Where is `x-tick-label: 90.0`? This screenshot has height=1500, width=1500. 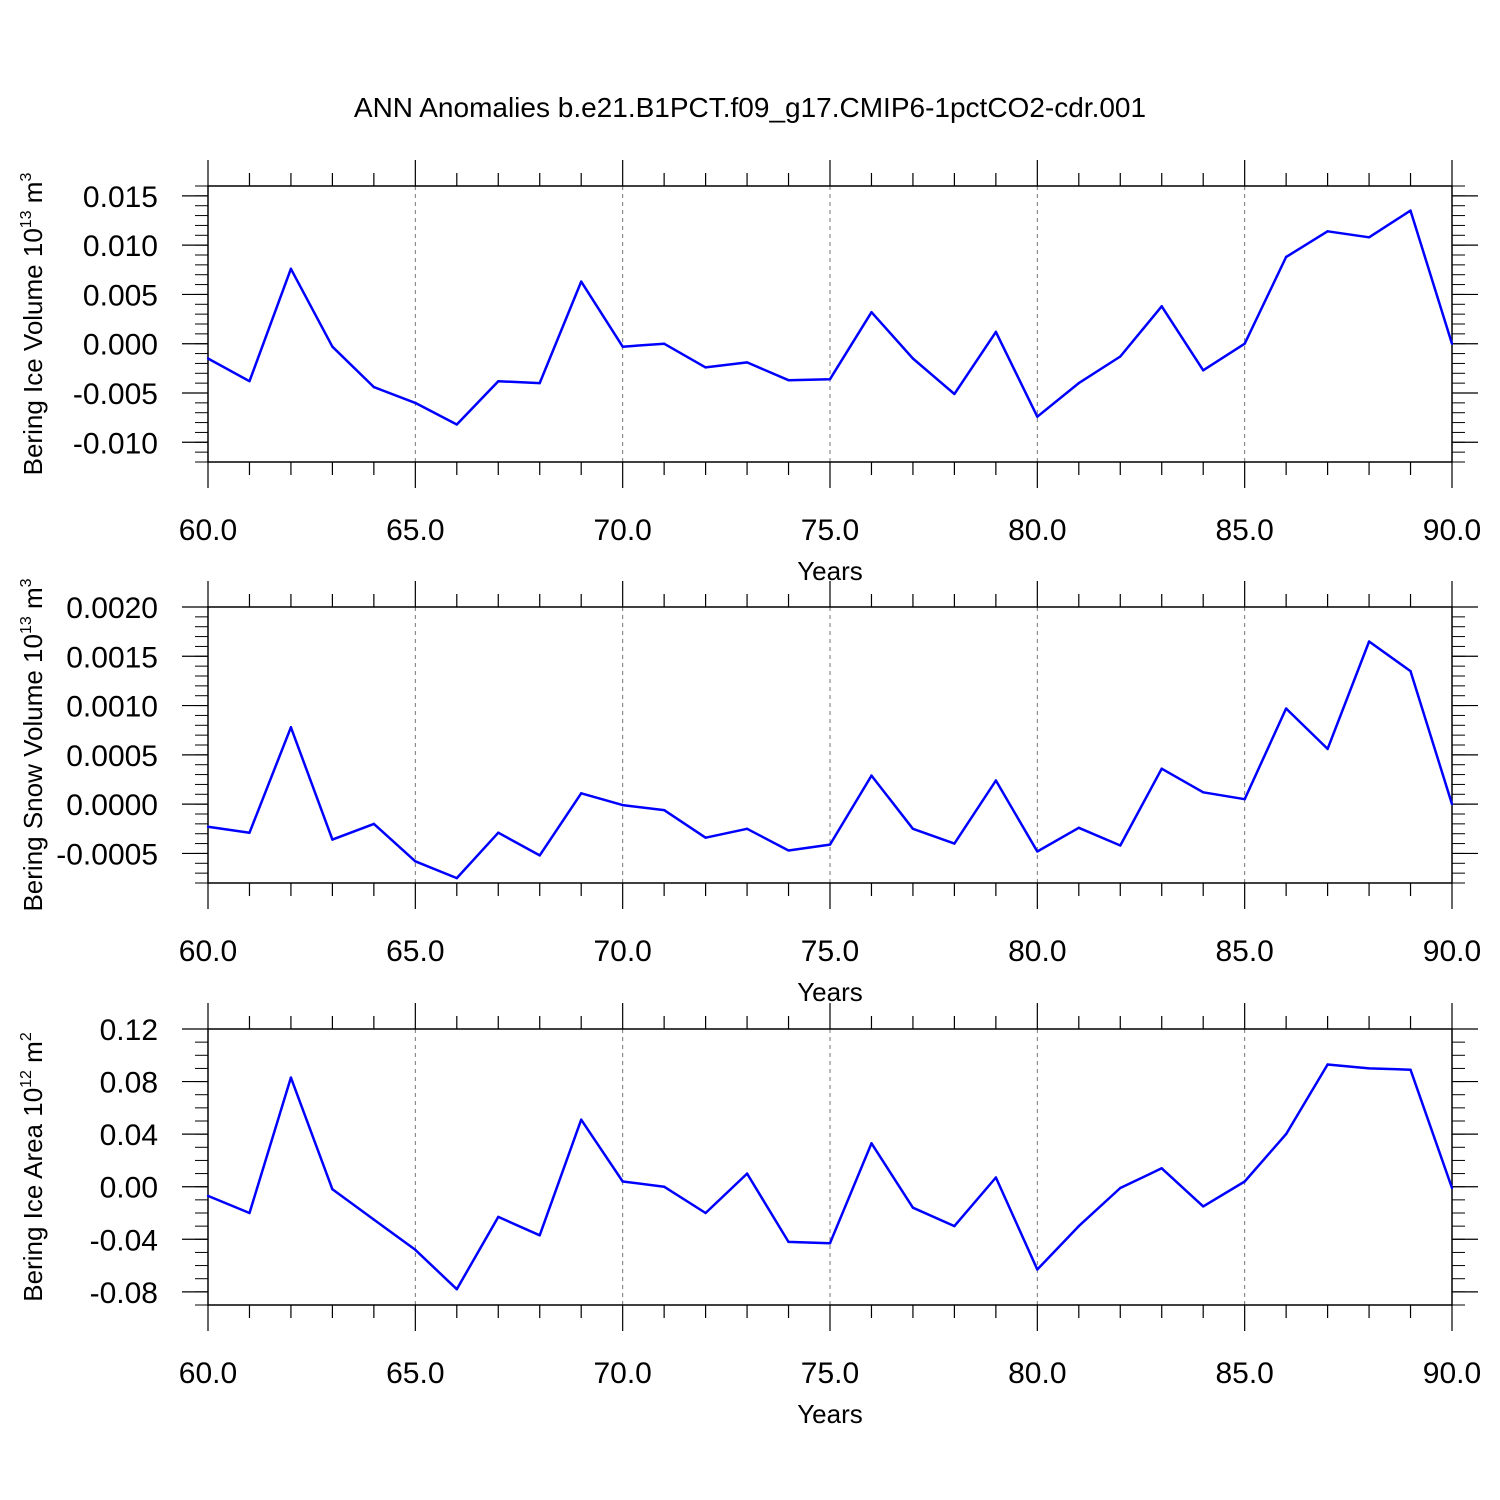
x-tick-label: 90.0 is located at coordinates (1452, 1373).